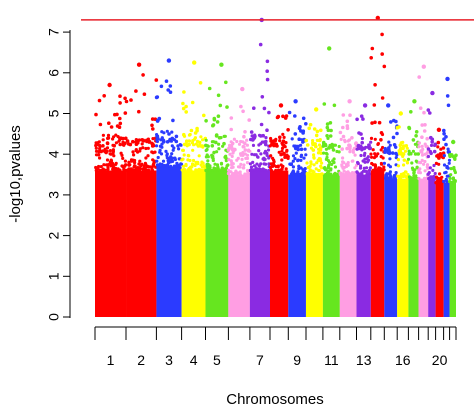 The image size is (474, 412). Describe the element at coordinates (15, 174) in the screenshot. I see `y-axis-title: -log10,pvalues` at that location.